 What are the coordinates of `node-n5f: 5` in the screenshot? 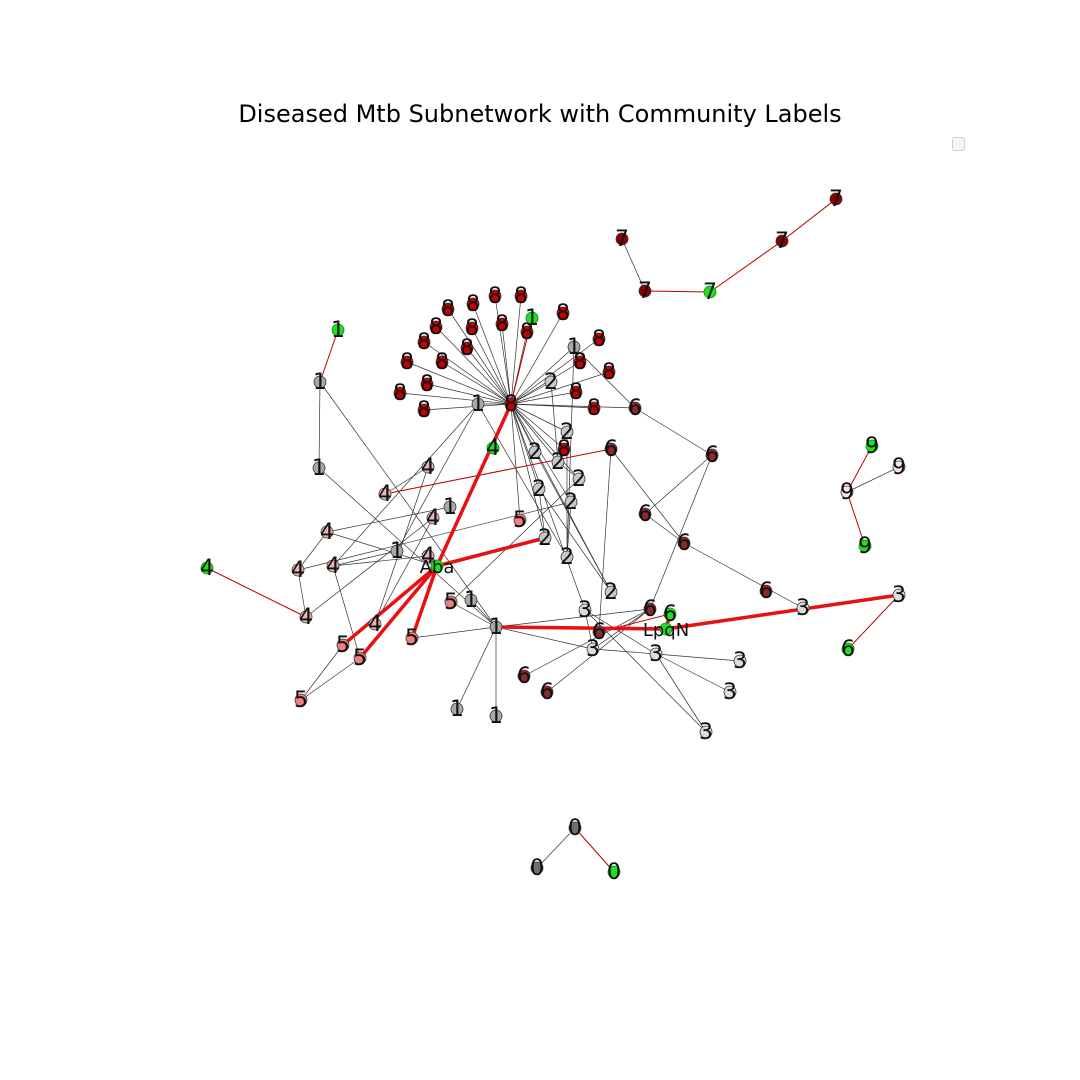 It's located at (301, 700).